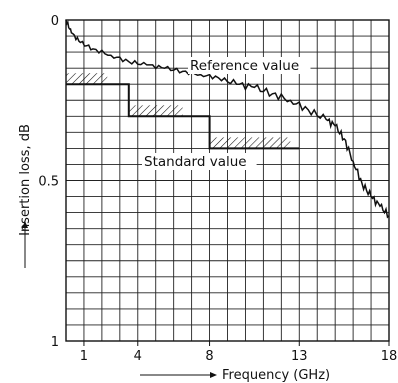  I want to click on x-tick-label: 4, so click(138, 356).